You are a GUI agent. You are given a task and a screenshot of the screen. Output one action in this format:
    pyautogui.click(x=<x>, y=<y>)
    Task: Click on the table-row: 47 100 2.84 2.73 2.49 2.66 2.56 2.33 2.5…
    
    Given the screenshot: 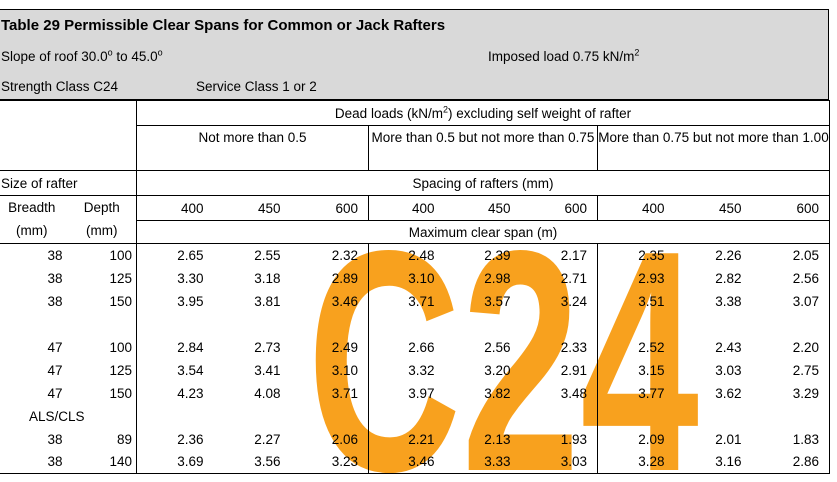 What is the action you would take?
    pyautogui.click(x=415, y=347)
    